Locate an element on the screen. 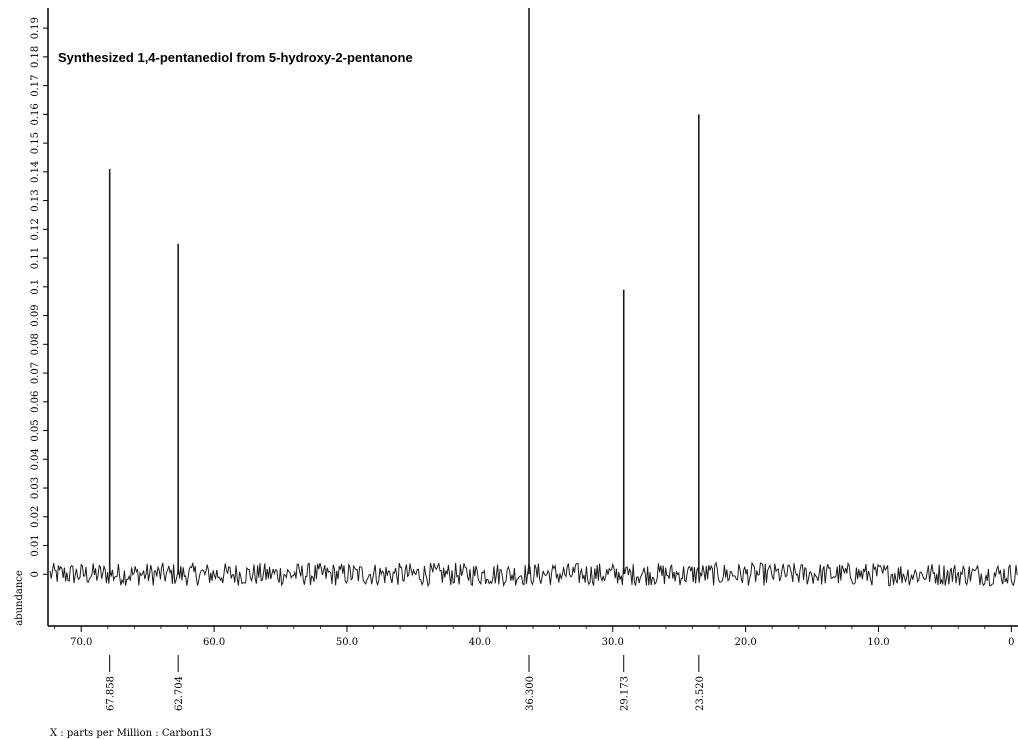 The width and height of the screenshot is (1018, 740). peak-label: 36.300 is located at coordinates (530, 693).